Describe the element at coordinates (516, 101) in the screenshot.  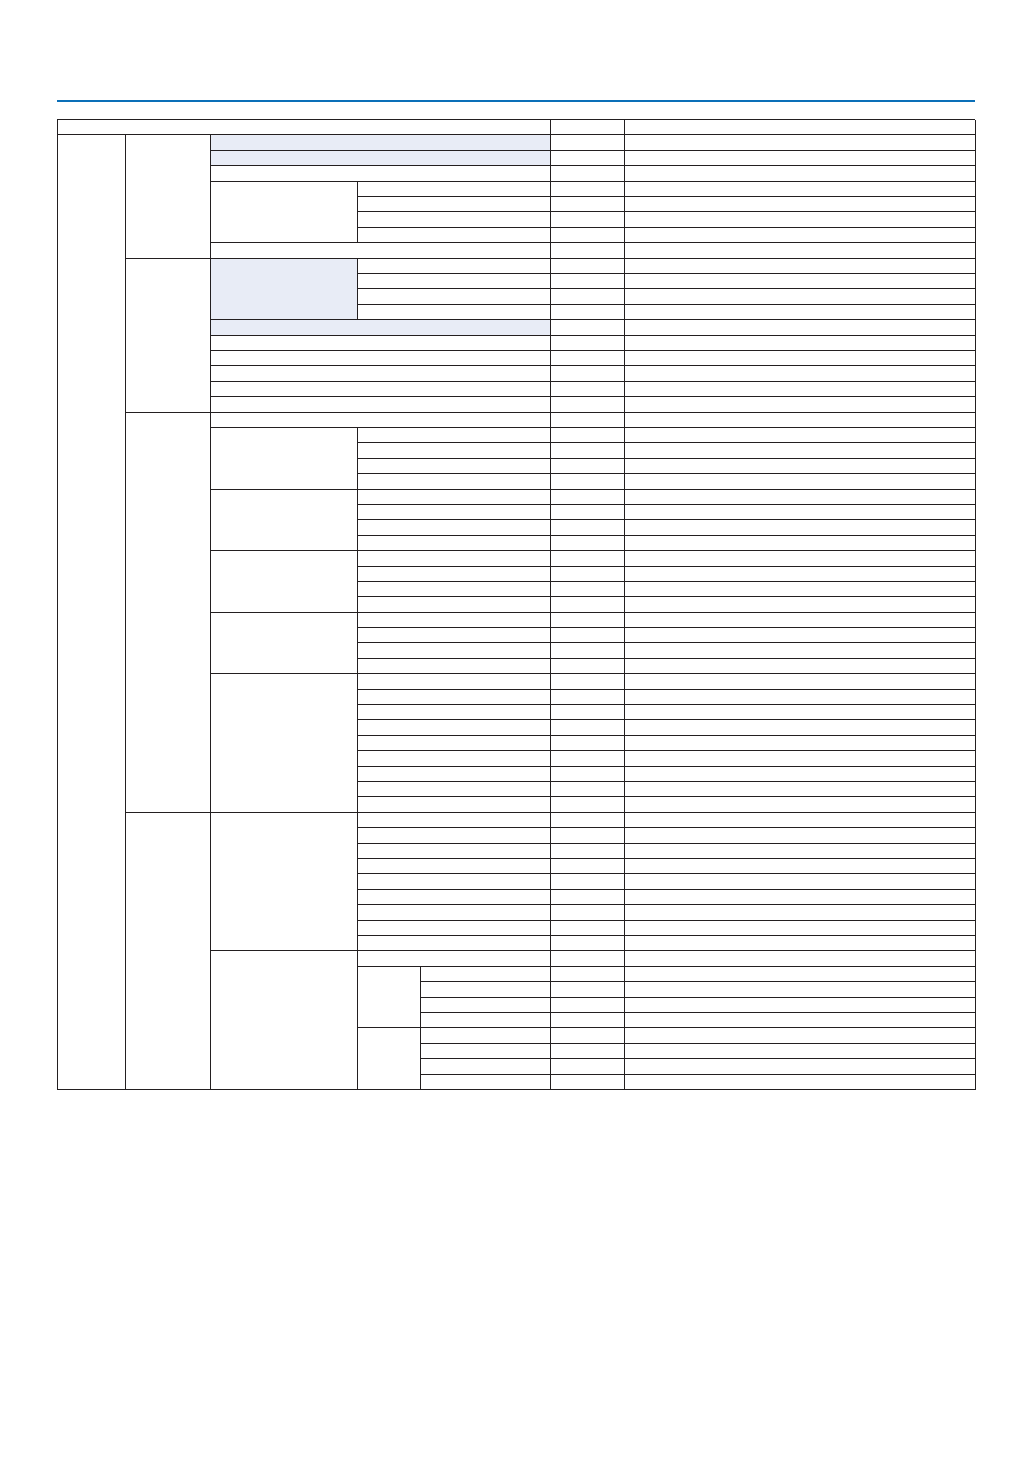
I see `header-rule` at that location.